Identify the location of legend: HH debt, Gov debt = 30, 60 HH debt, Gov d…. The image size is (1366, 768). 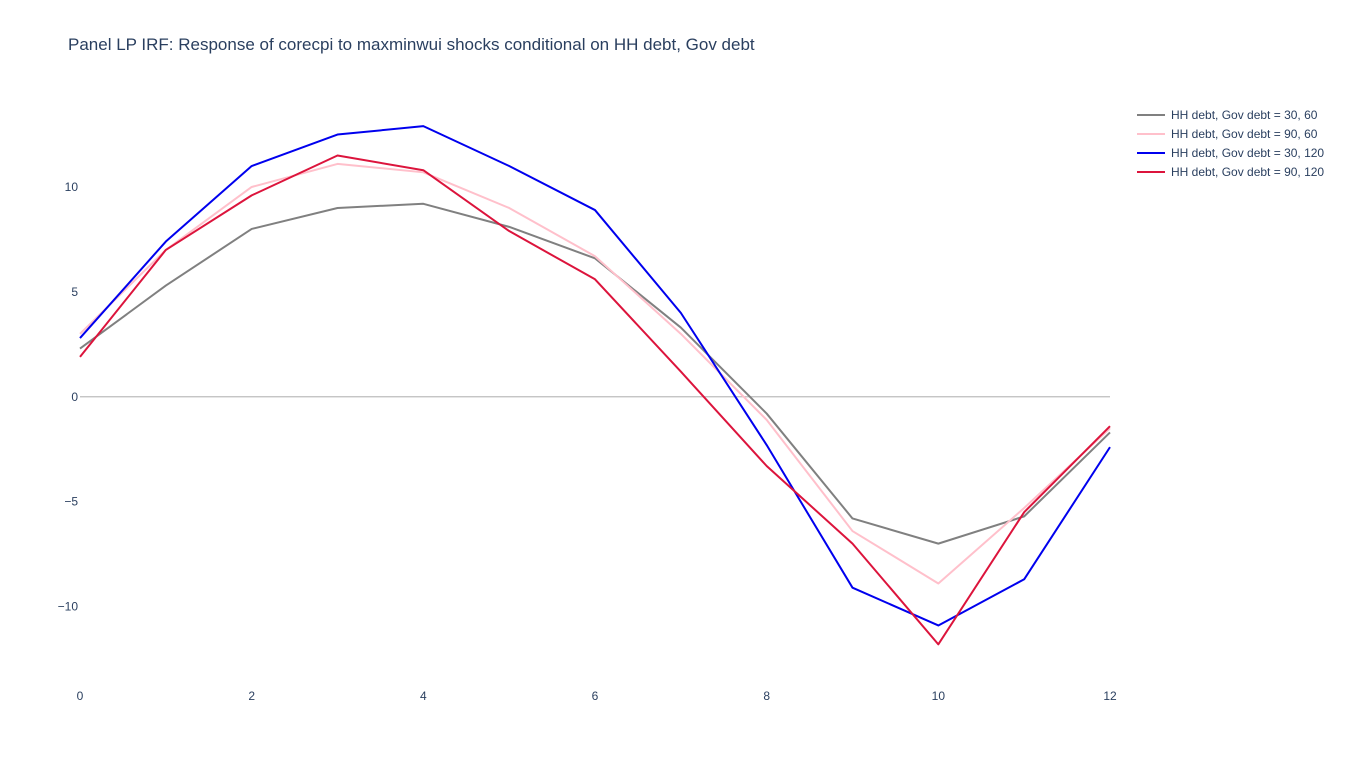
(1230, 143).